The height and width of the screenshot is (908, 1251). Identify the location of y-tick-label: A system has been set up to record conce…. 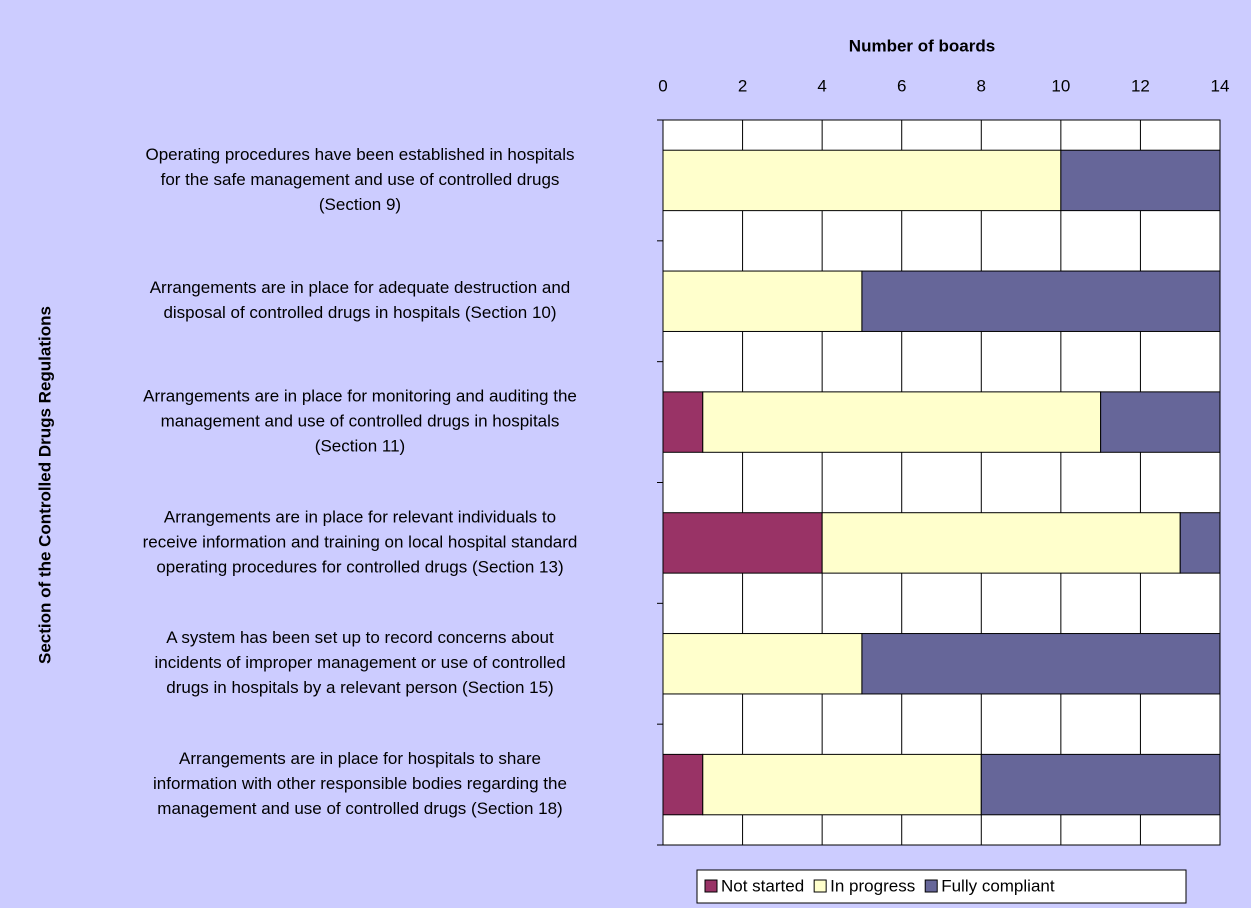
(360, 637).